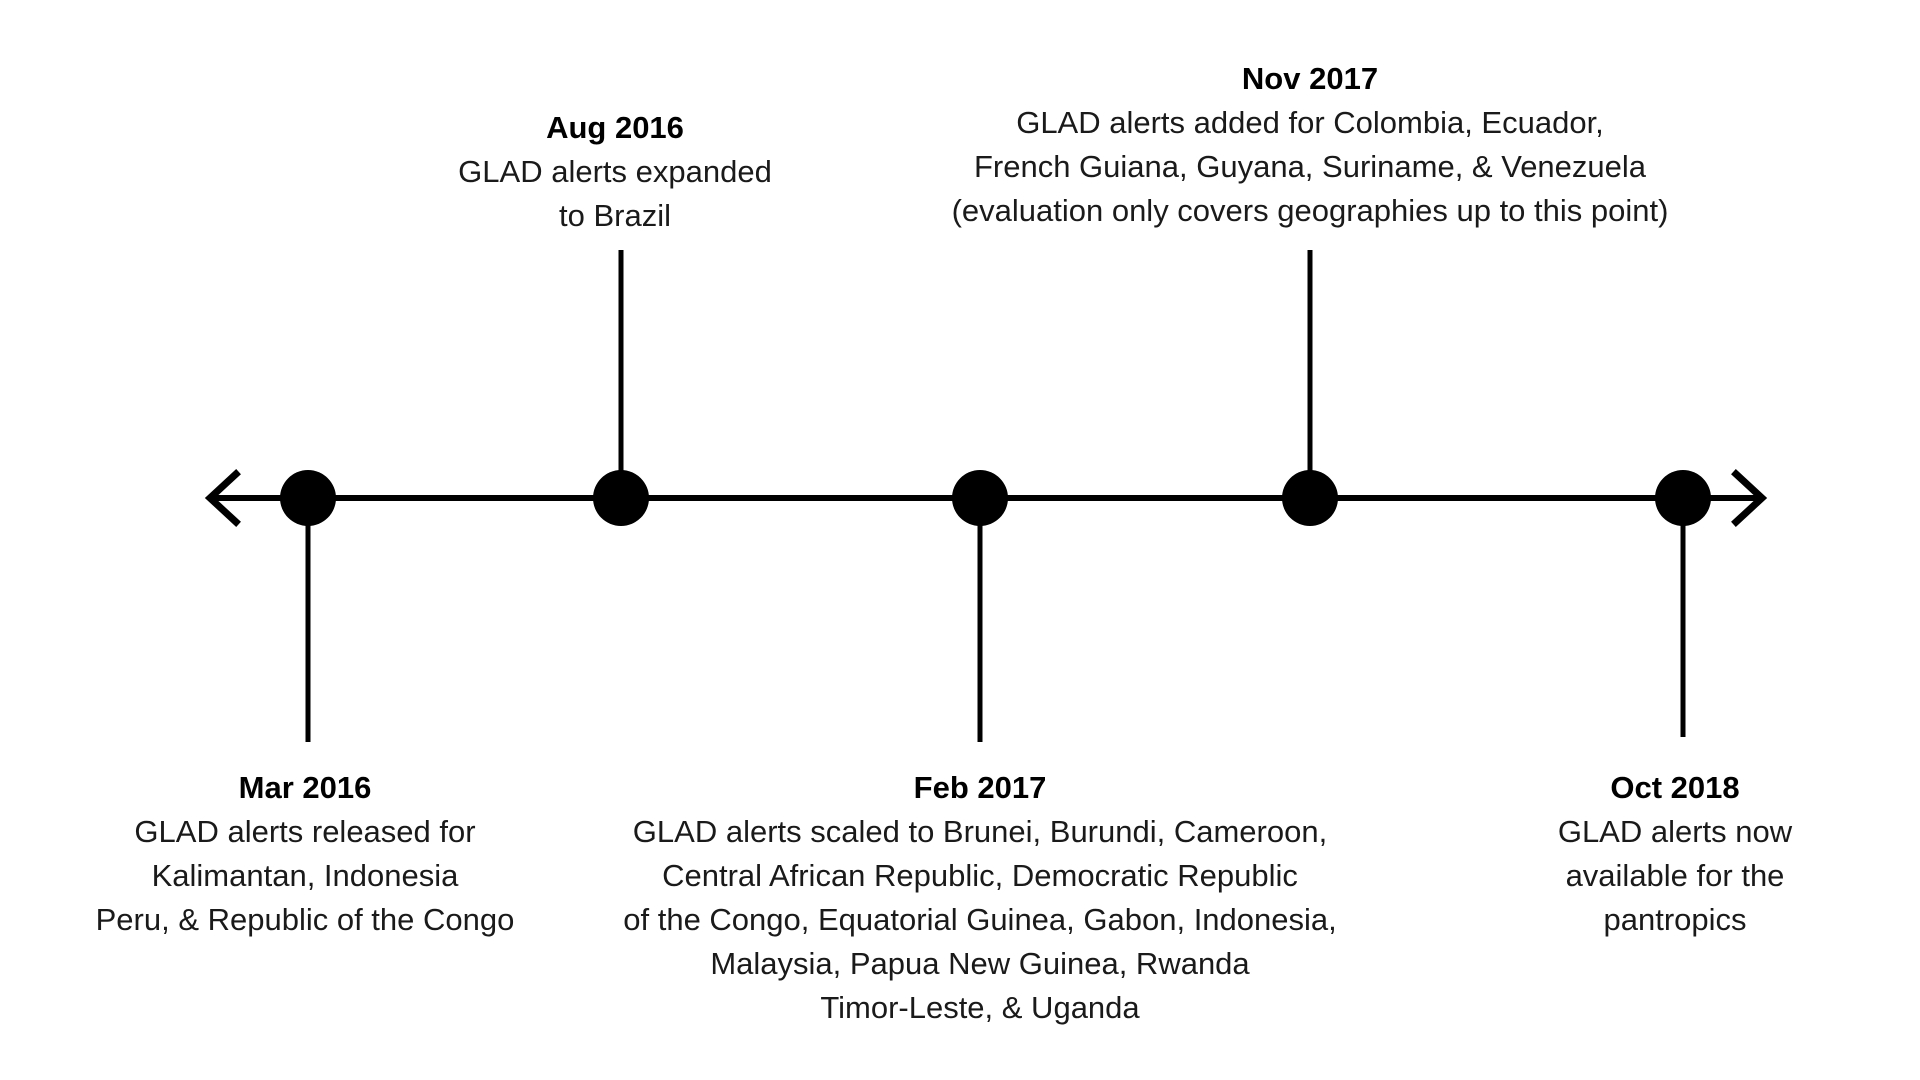  What do you see at coordinates (621, 498) in the screenshot?
I see `marker-aug-2016` at bounding box center [621, 498].